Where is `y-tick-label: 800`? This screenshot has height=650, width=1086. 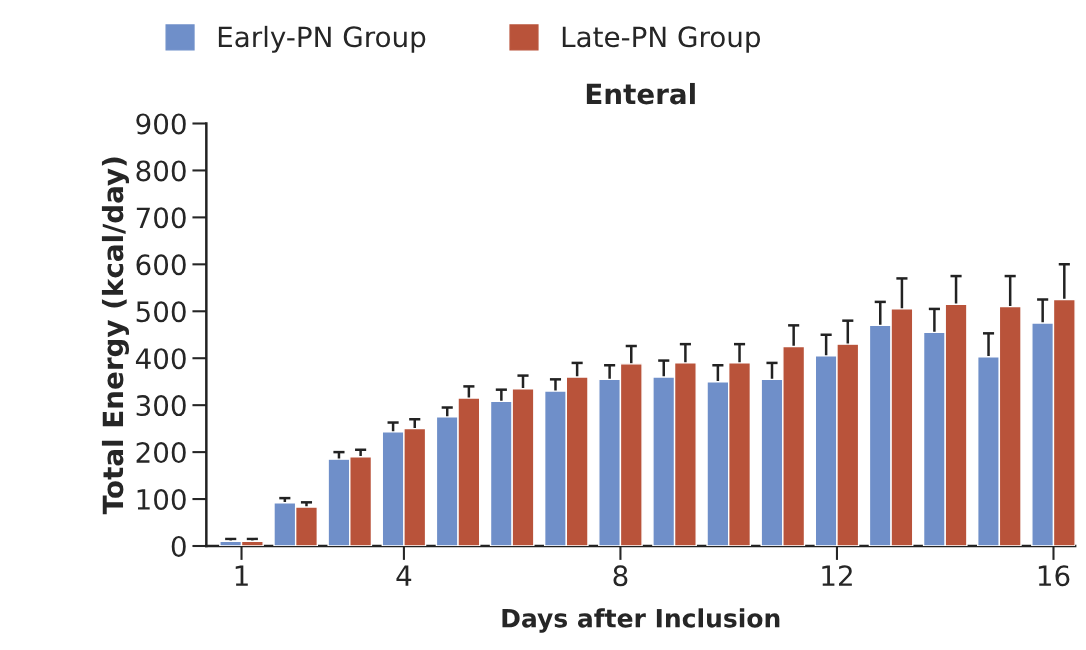 y-tick-label: 800 is located at coordinates (161, 171).